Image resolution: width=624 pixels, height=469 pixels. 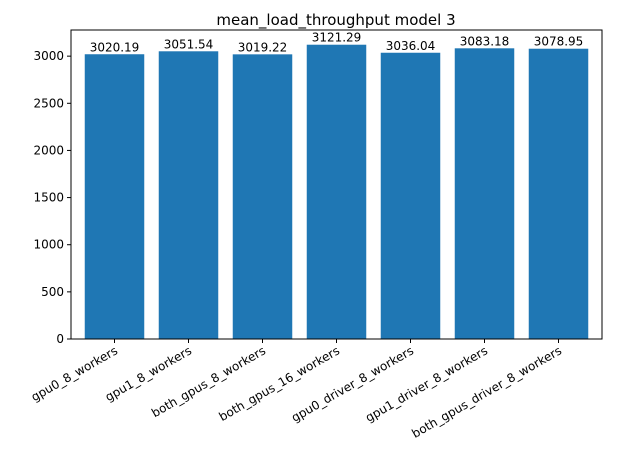 What do you see at coordinates (485, 41) in the screenshot?
I see `data-label-gpu1_driver_8_workers: 3083.18` at bounding box center [485, 41].